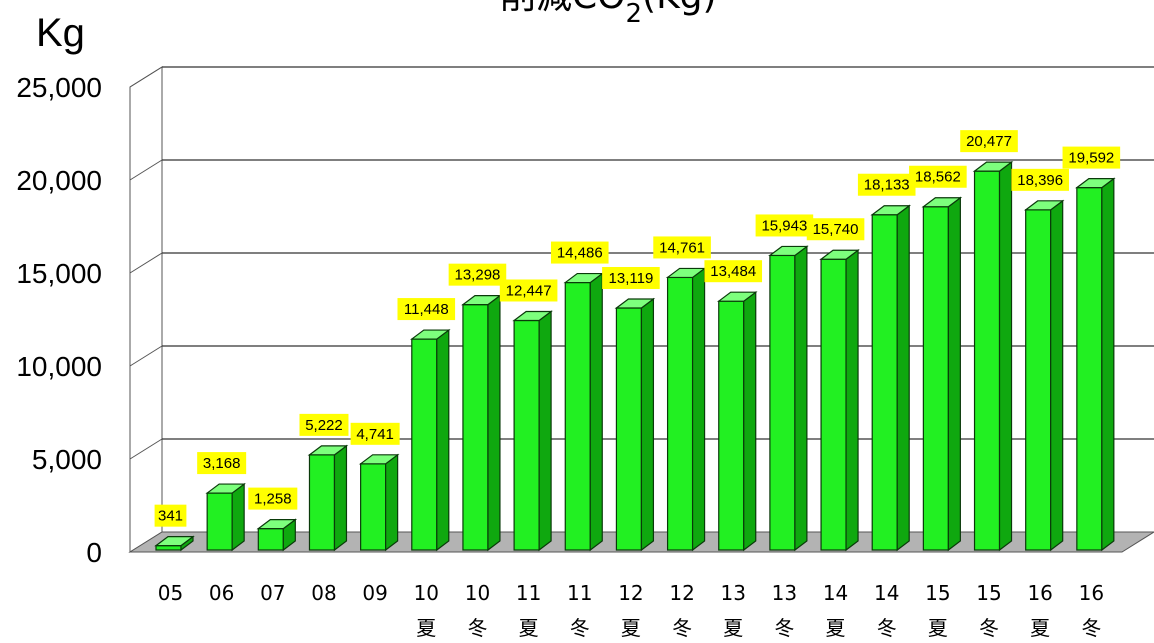 This screenshot has width=1154, height=643. What do you see at coordinates (426, 593) in the screenshot?
I see `x-tick-label-year: 10` at bounding box center [426, 593].